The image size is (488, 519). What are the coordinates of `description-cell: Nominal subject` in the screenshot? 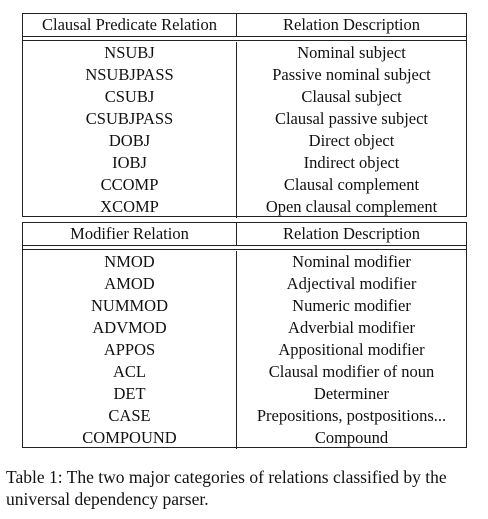 It's located at (351, 52).